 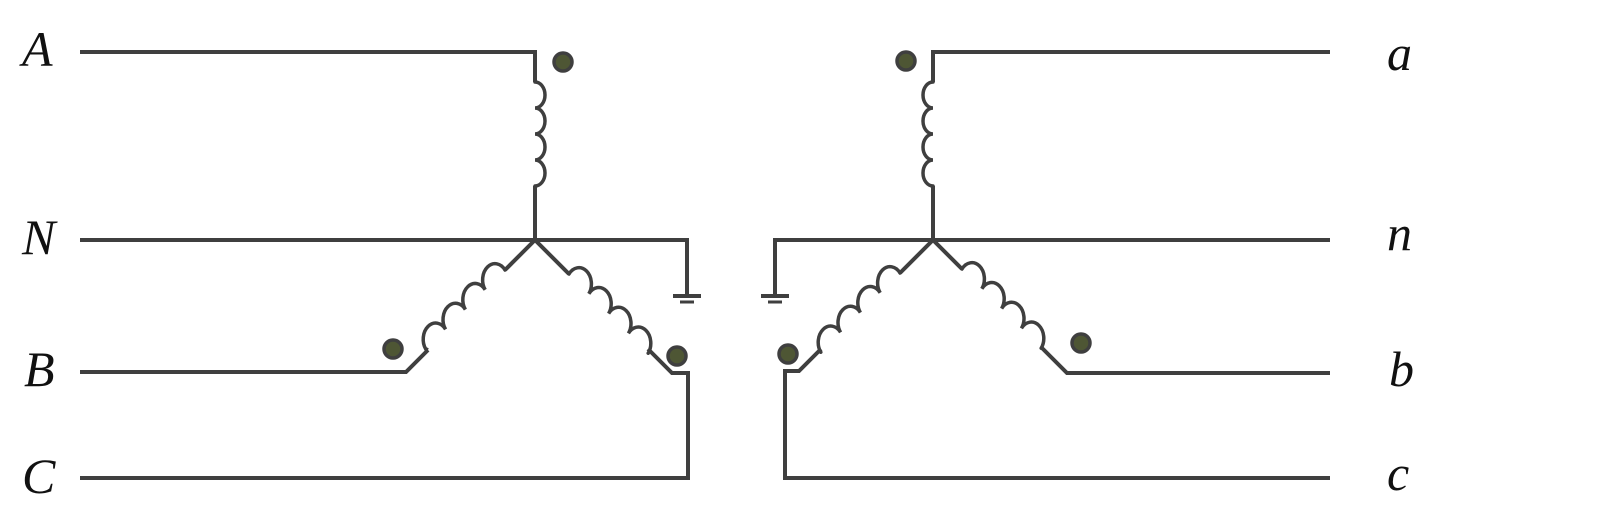 What do you see at coordinates (255, 361) in the screenshot?
I see `primary-line-b` at bounding box center [255, 361].